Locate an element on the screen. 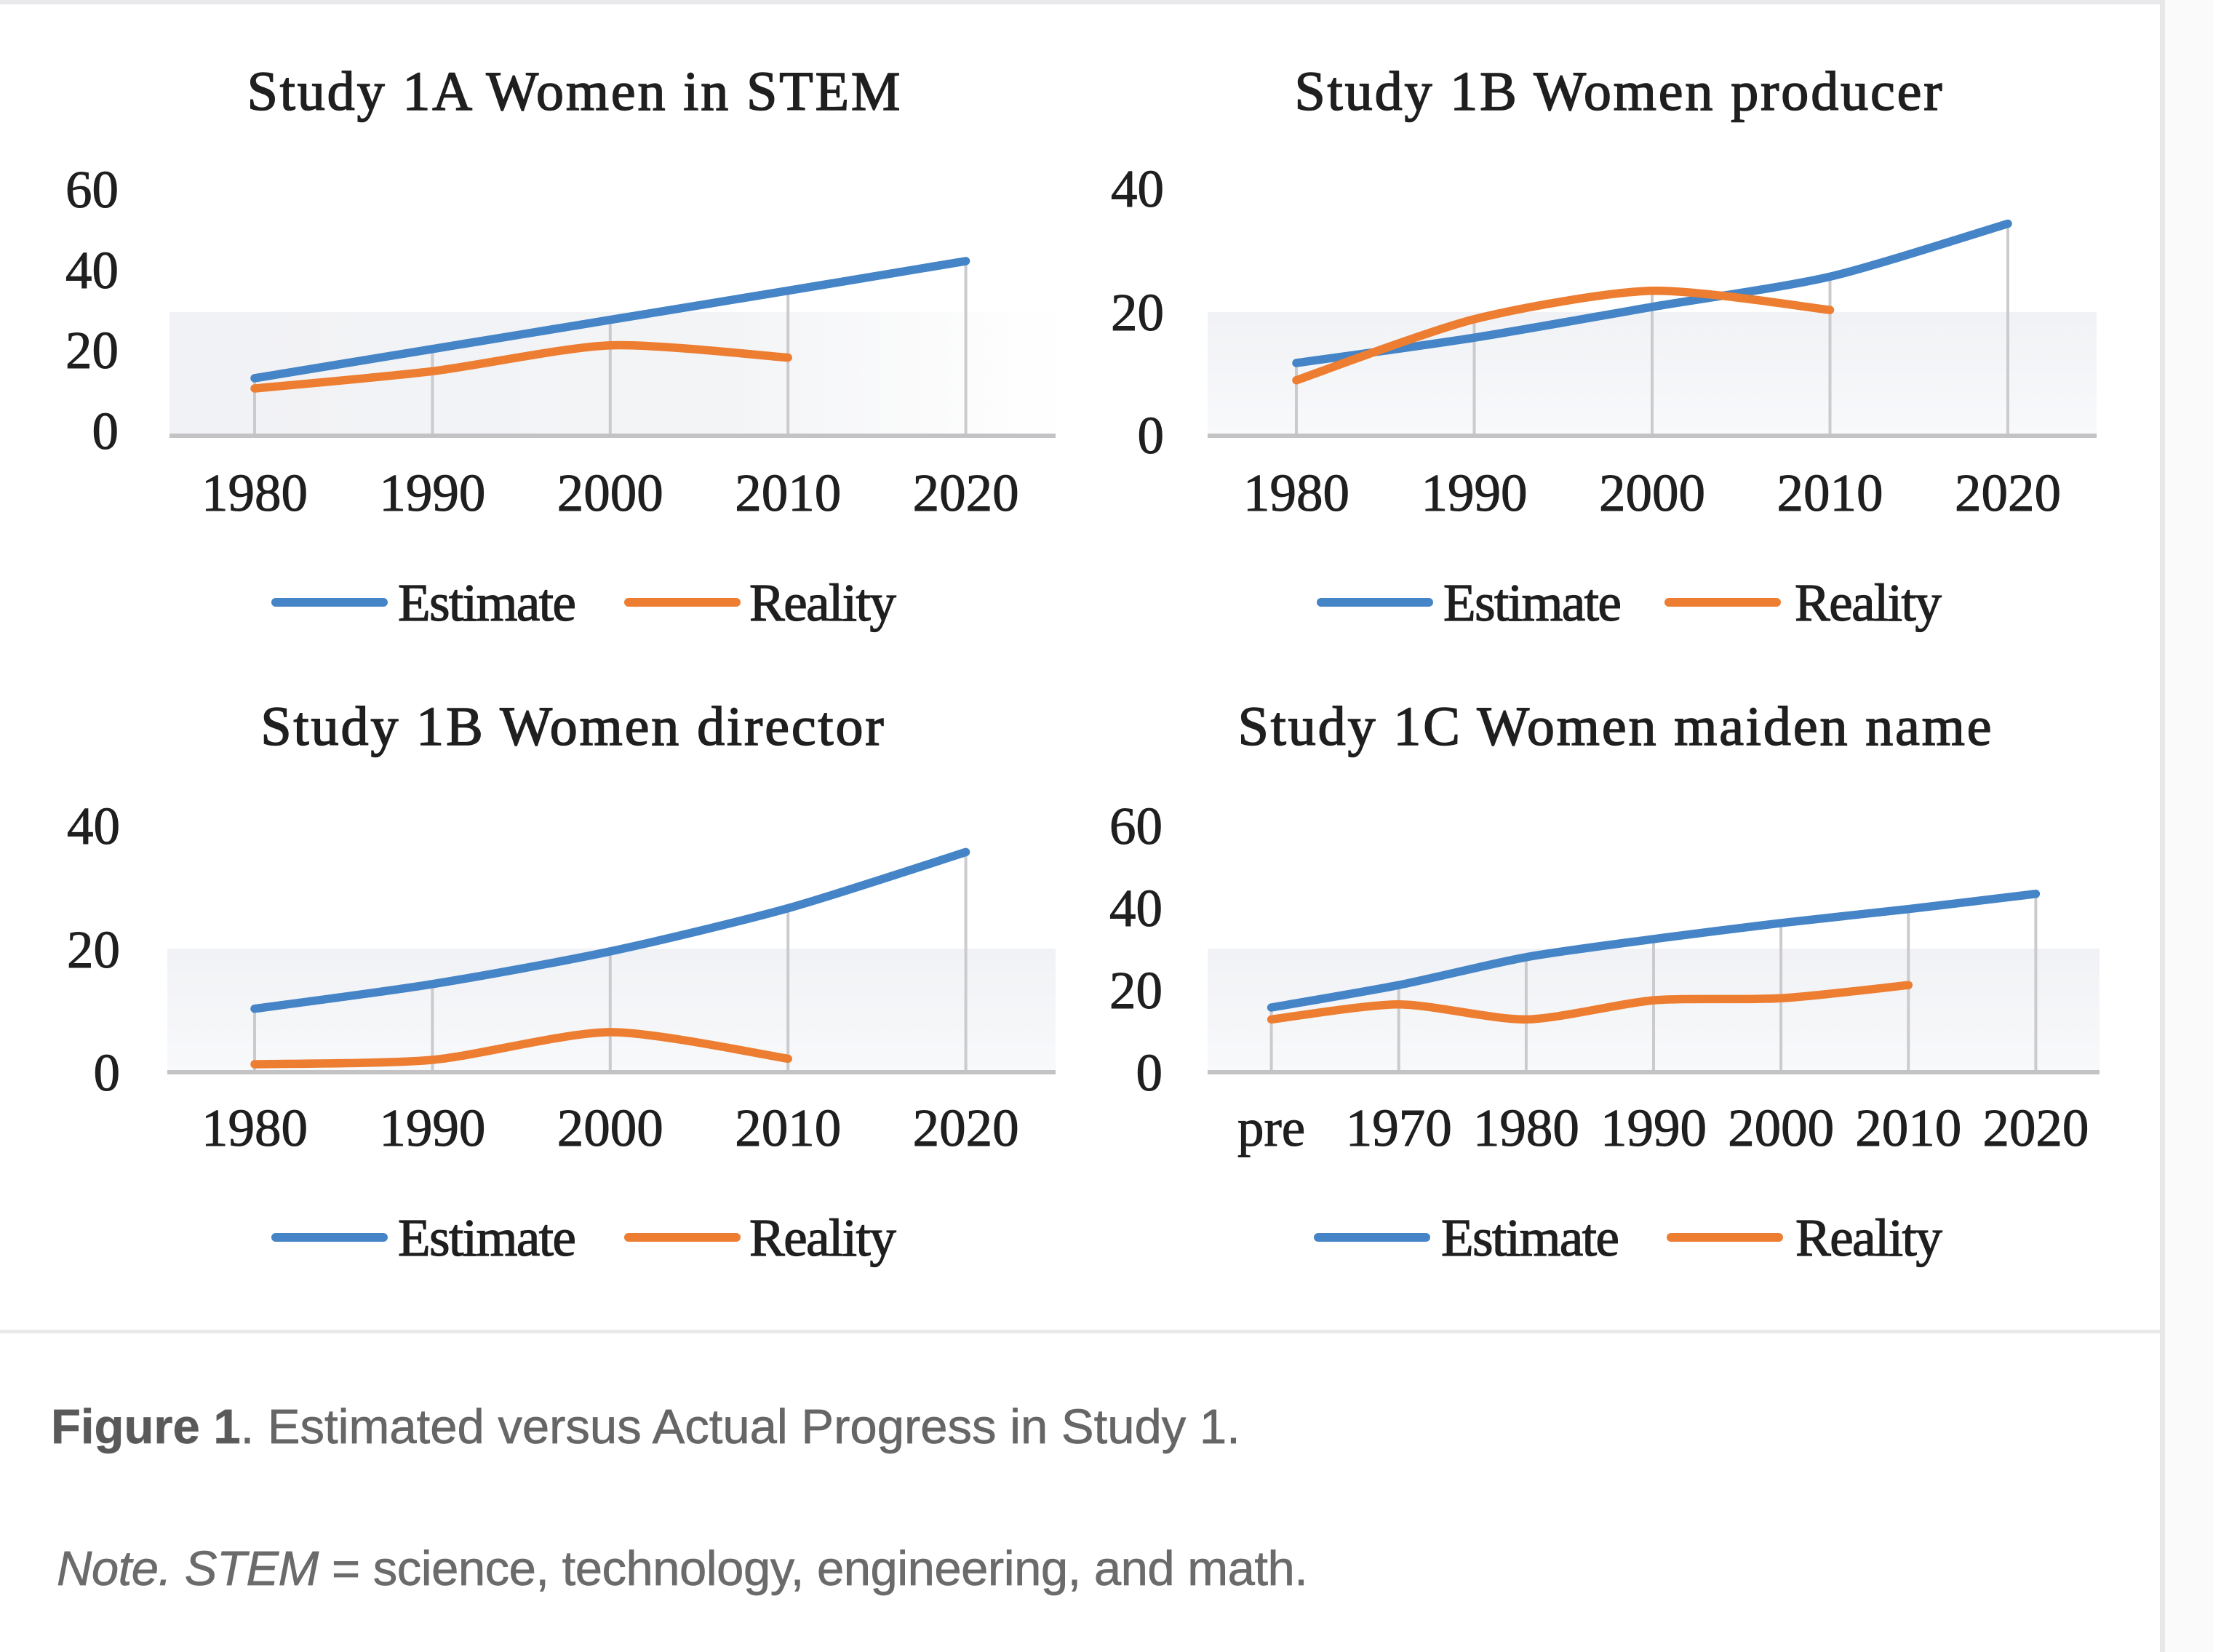  svg-text: 1970 is located at coordinates (1399, 1127).